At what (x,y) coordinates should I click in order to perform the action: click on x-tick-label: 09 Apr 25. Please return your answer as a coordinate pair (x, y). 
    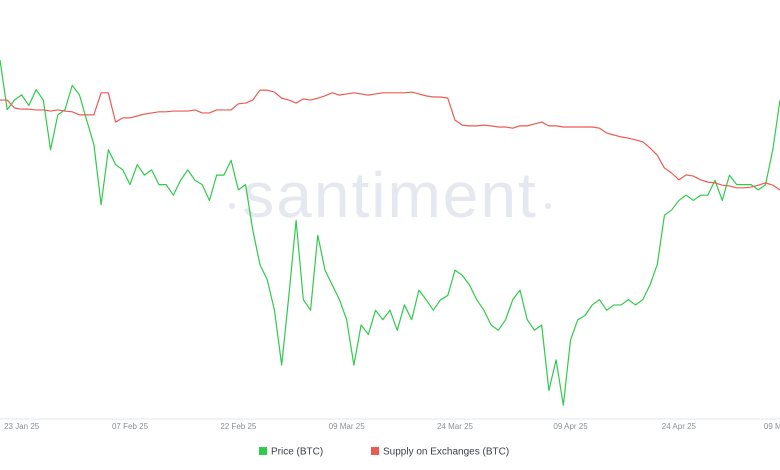
    Looking at the image, I should click on (570, 426).